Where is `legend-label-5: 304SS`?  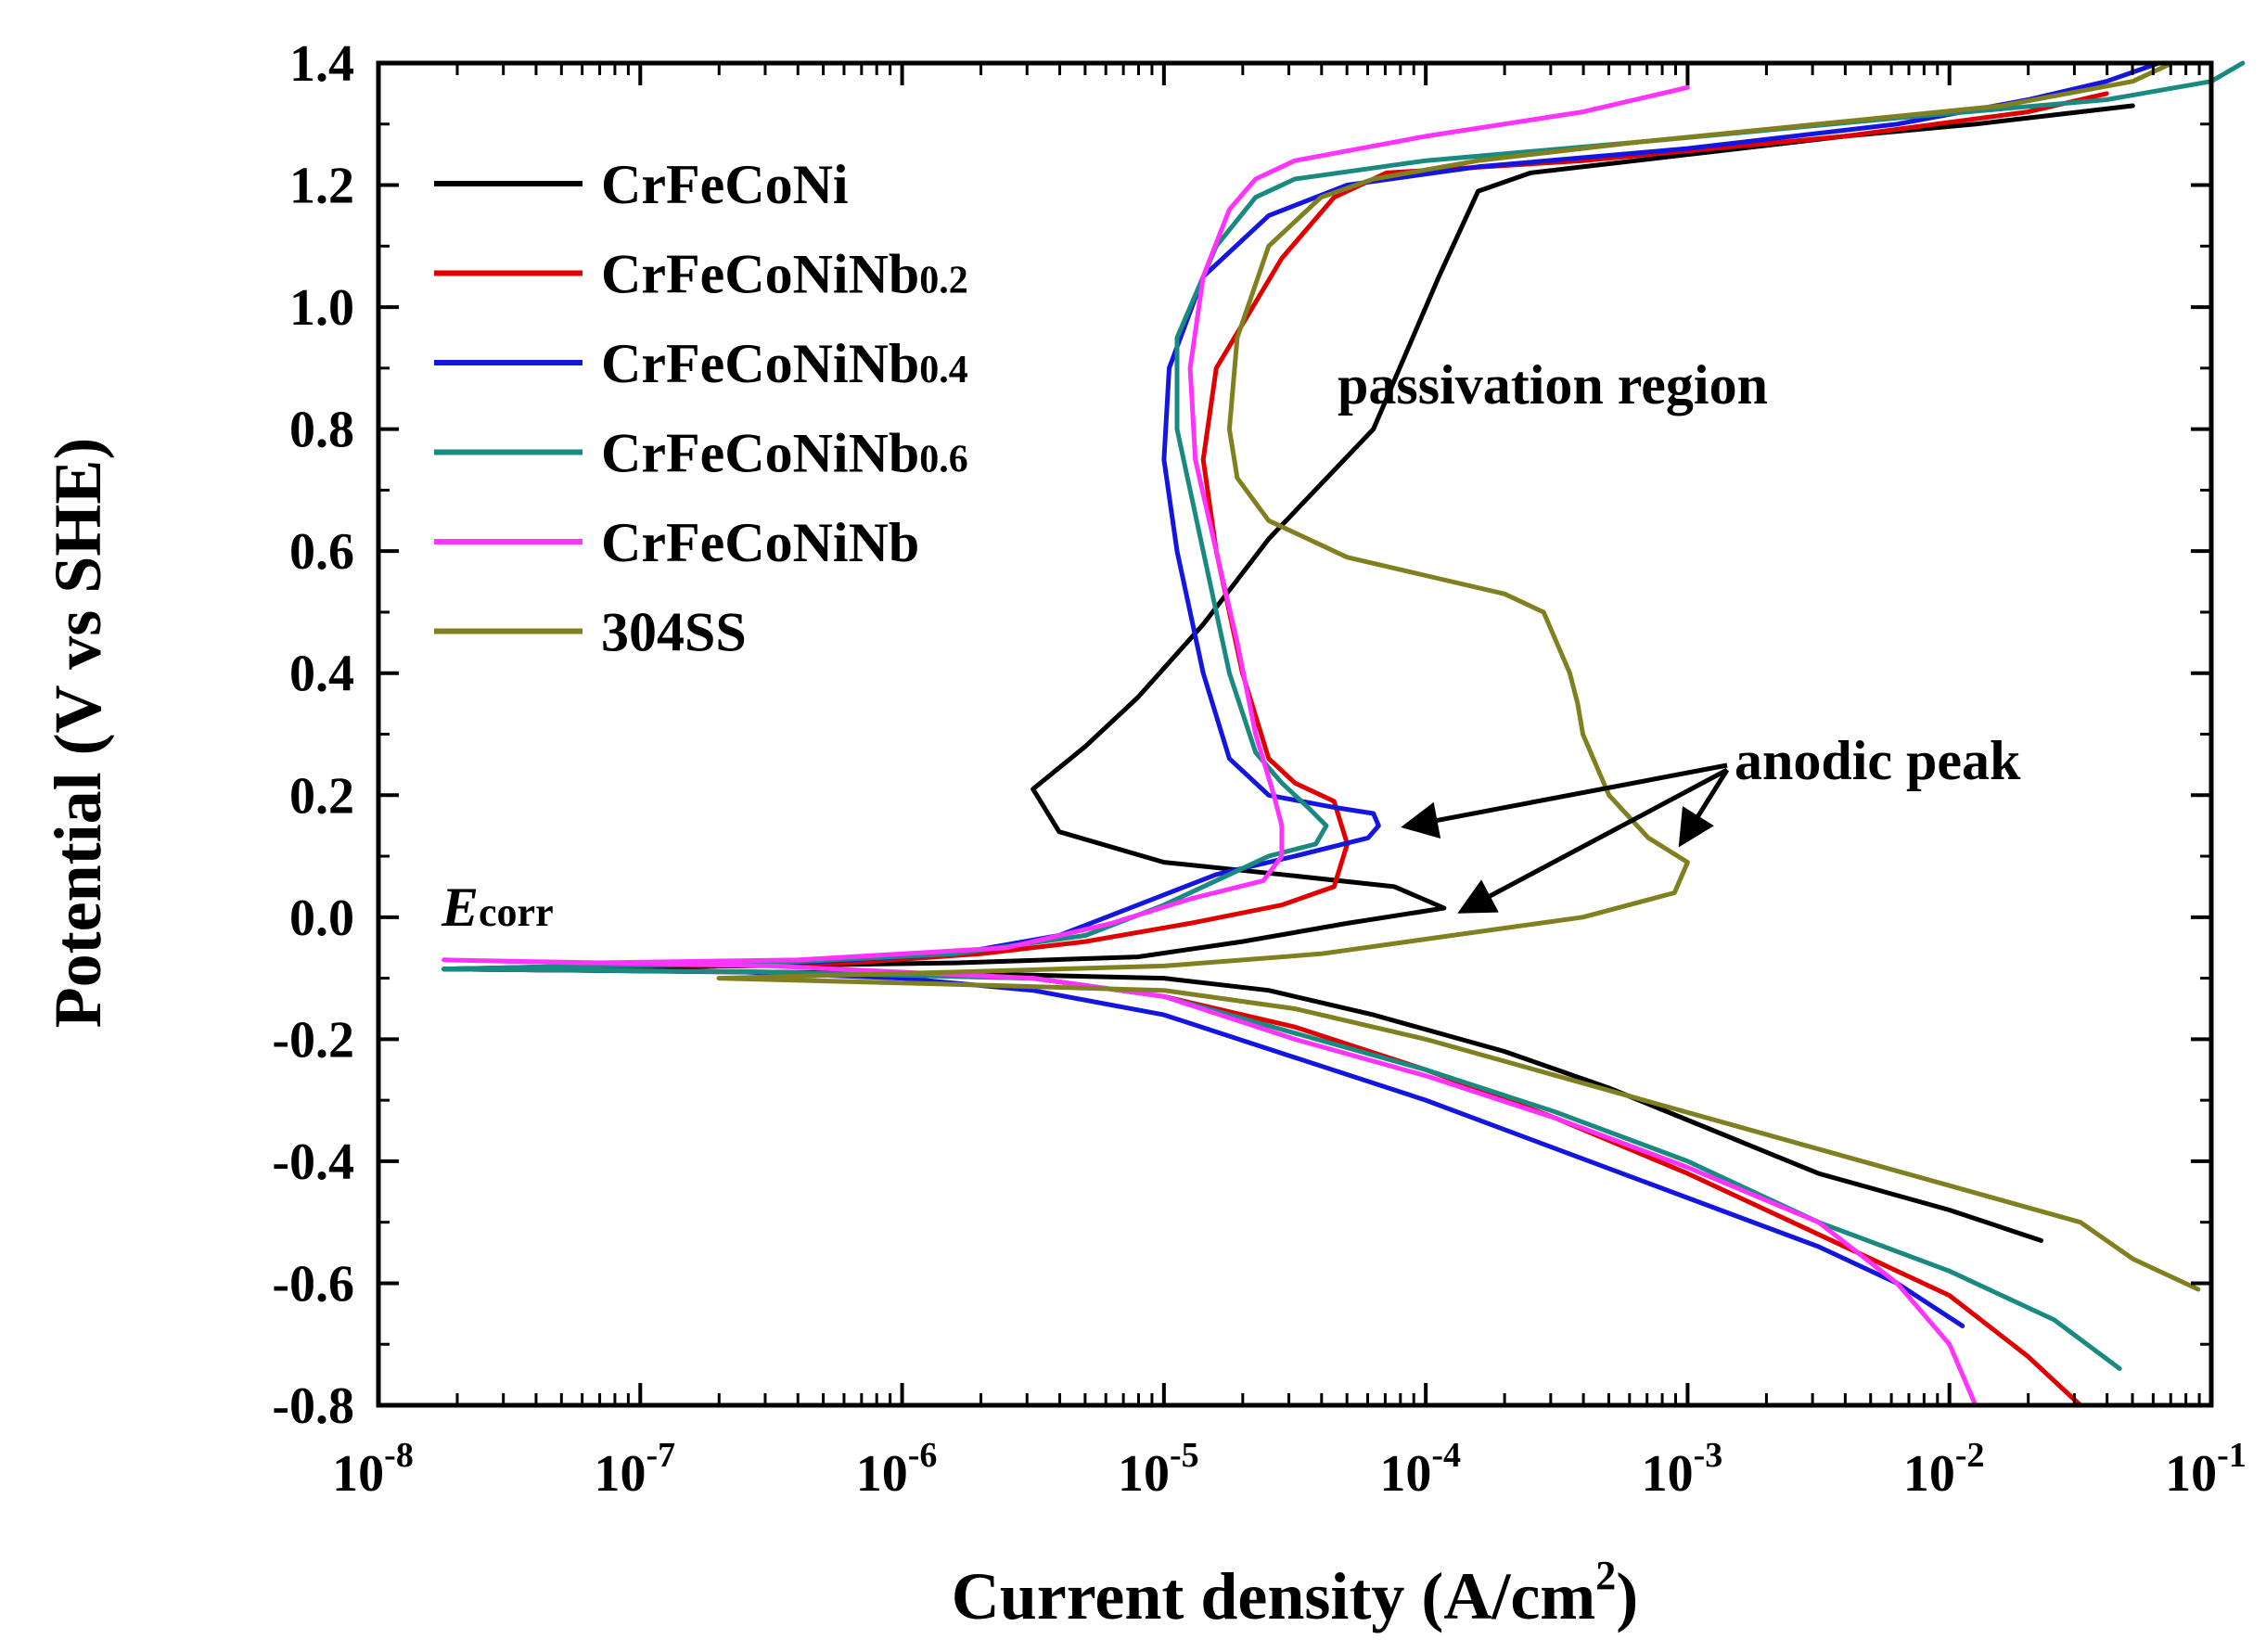 legend-label-5: 304SS is located at coordinates (674, 632).